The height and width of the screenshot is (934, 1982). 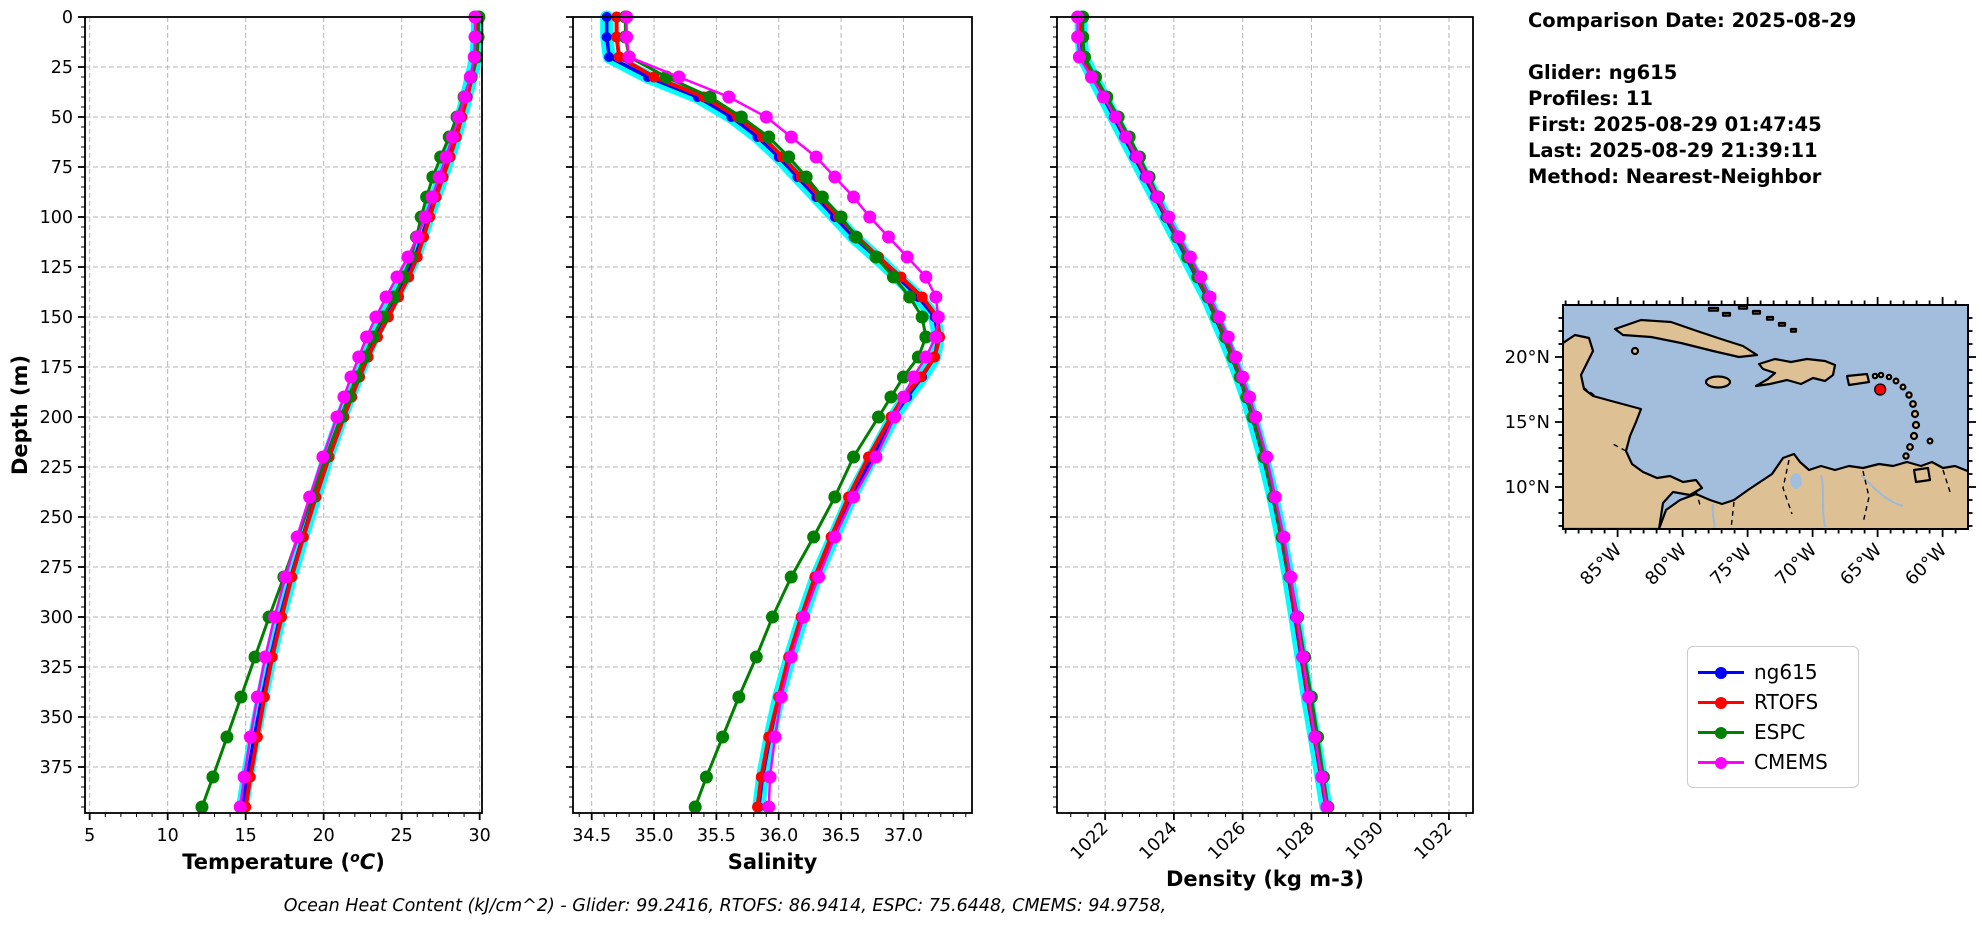 I want to click on legend-entry-ng615: ng615, so click(x=1775, y=672).